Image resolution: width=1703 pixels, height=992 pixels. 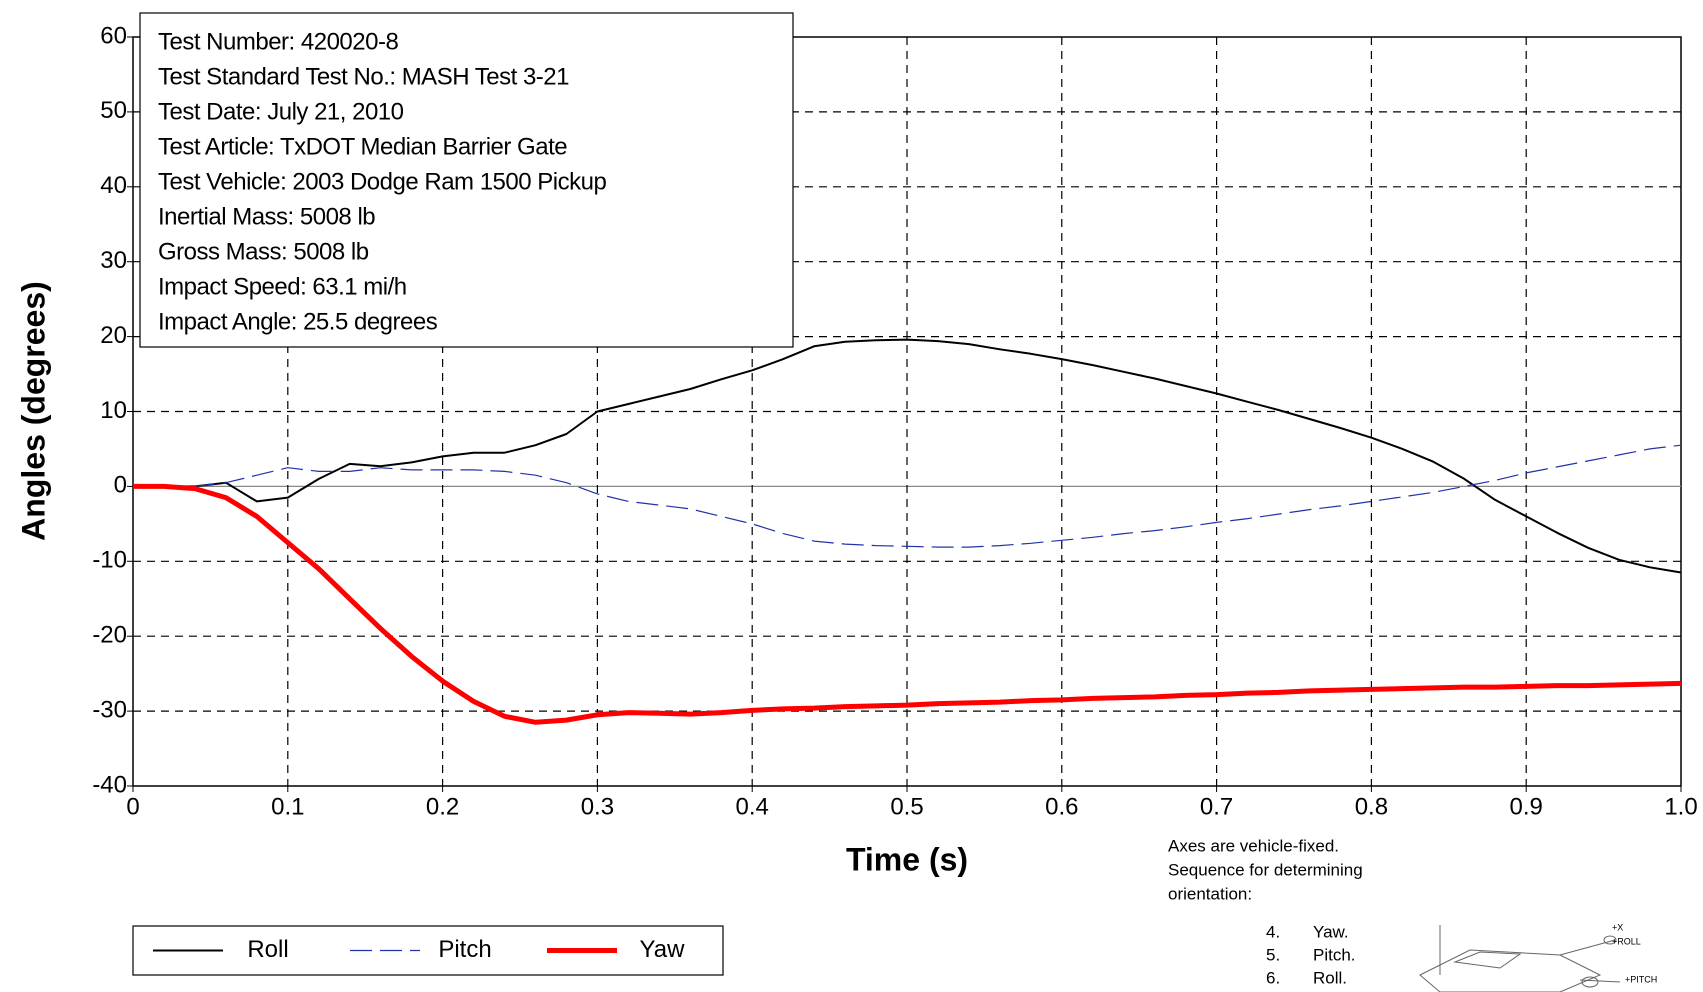 What do you see at coordinates (1210, 893) in the screenshot?
I see `note-line: orientation:` at bounding box center [1210, 893].